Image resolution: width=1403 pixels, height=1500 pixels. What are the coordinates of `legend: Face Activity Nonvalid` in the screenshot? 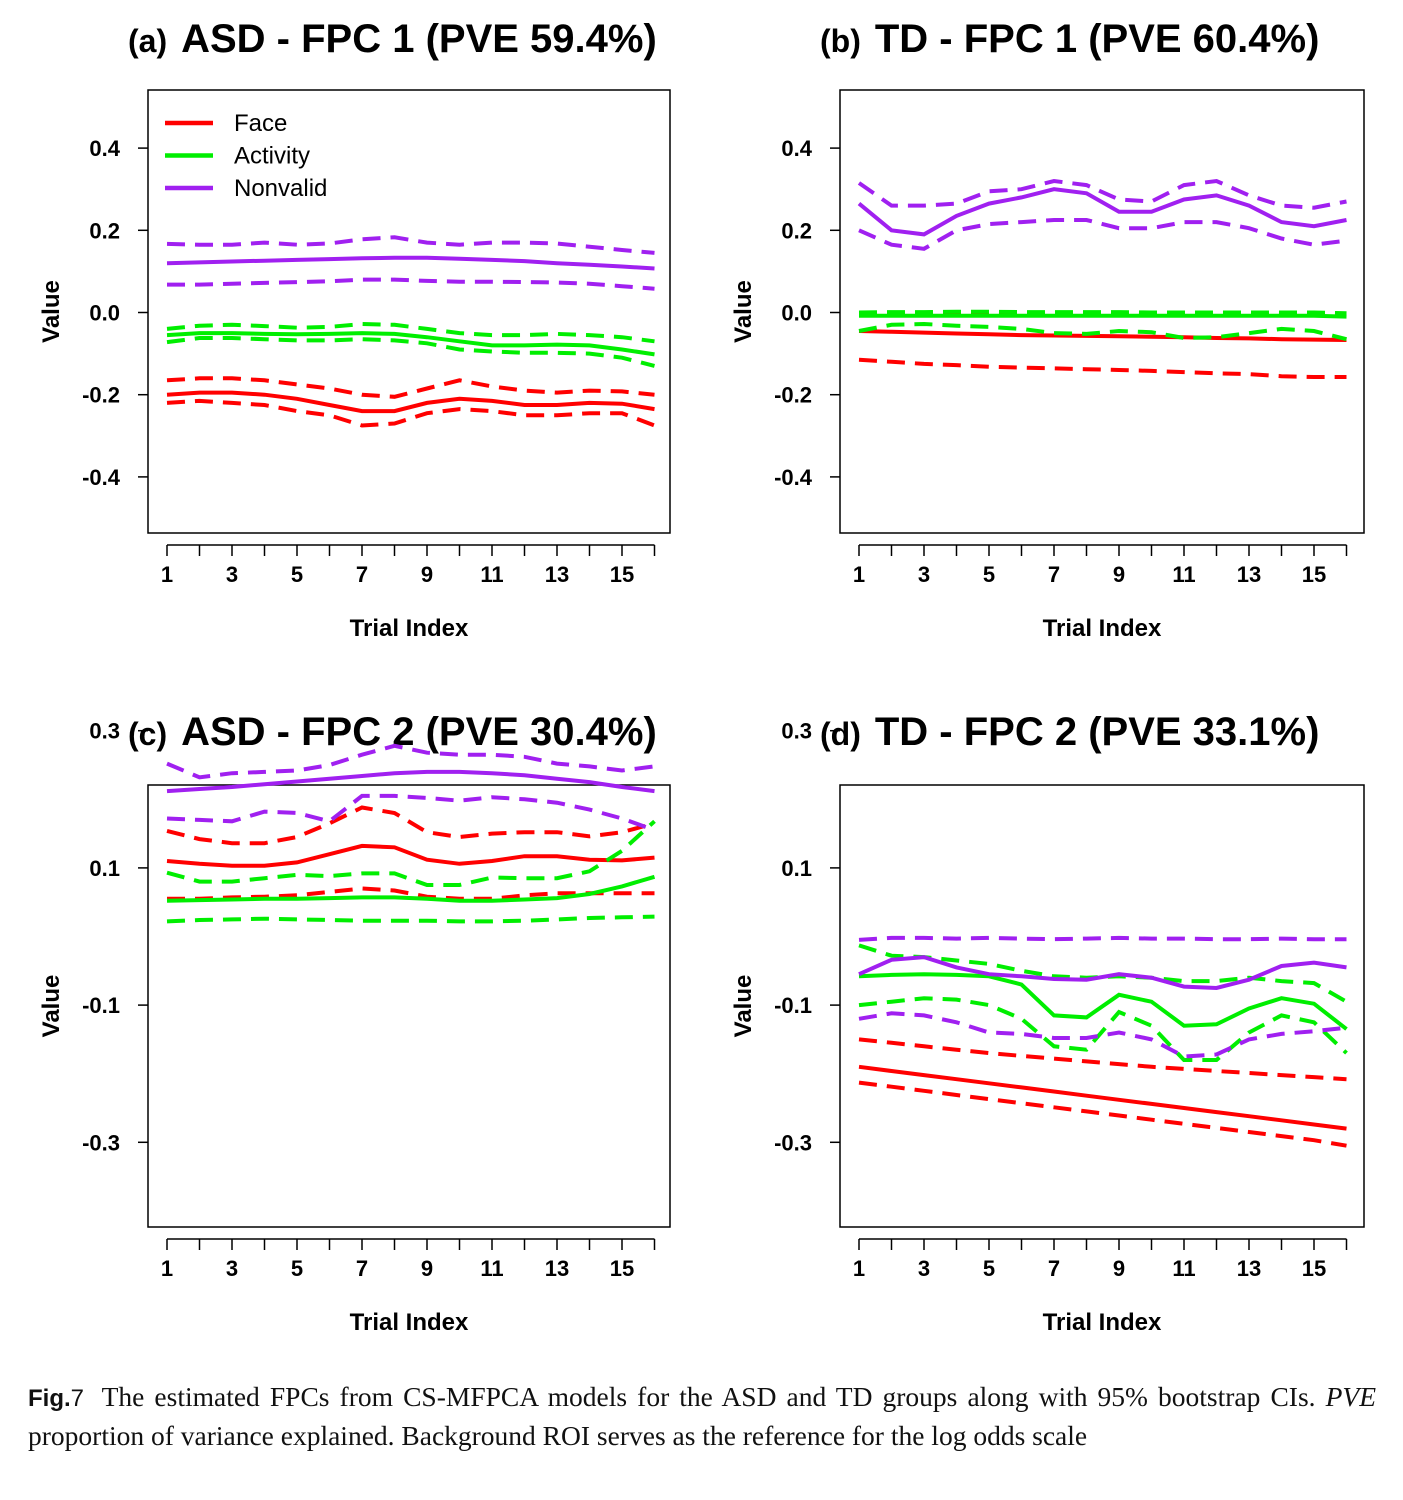 It's located at (246, 156).